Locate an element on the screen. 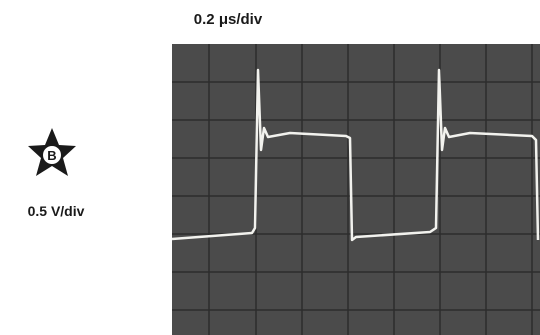 This screenshot has width=540, height=335. badge-circle is located at coordinates (52, 155).